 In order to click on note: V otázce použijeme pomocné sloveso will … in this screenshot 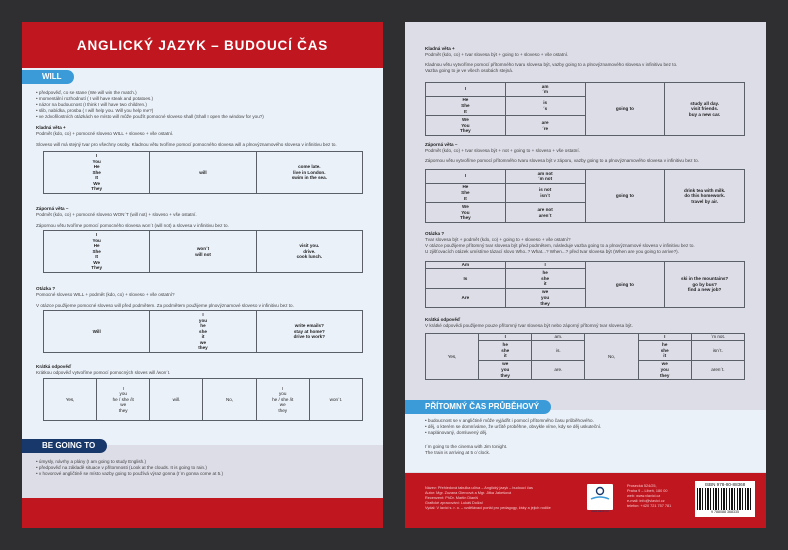, I will do `click(165, 305)`.